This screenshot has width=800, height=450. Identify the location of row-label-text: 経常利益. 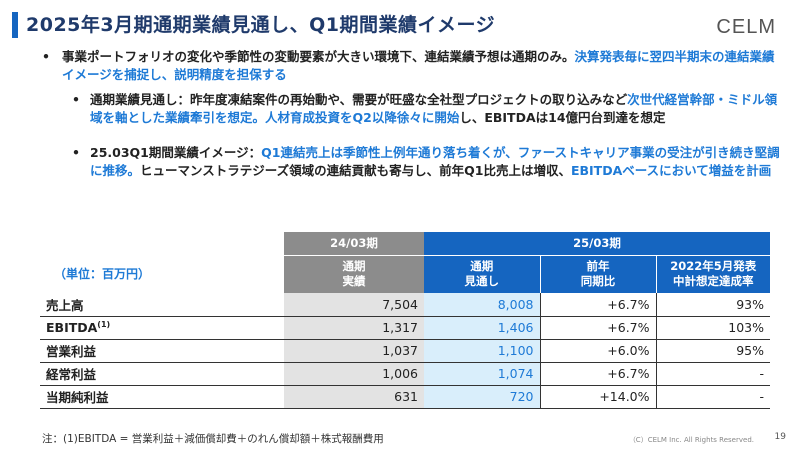
(71, 374).